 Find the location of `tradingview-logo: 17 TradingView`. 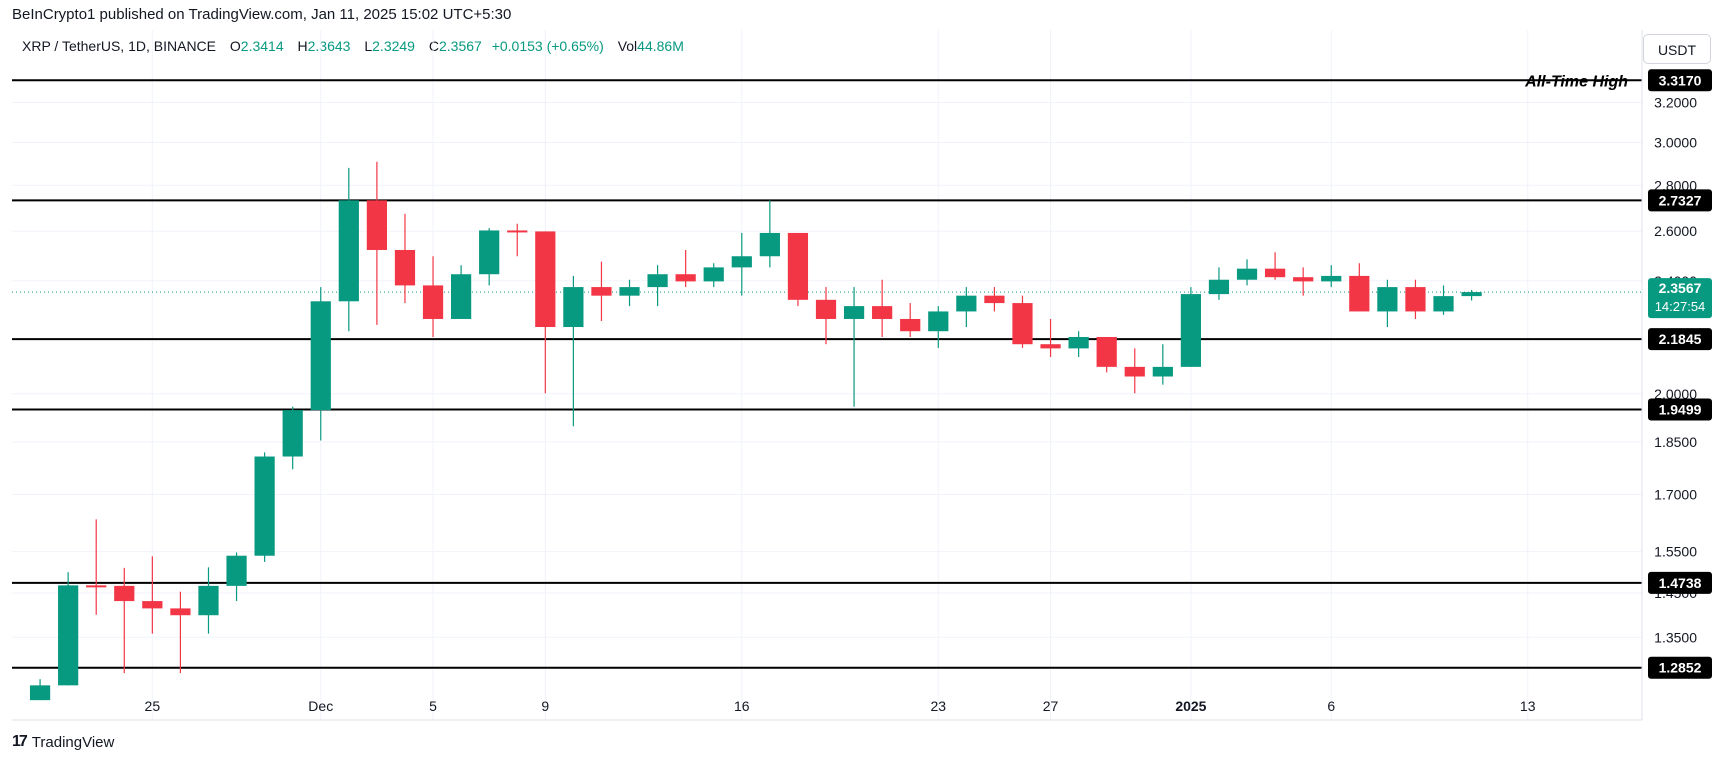

tradingview-logo: 17 TradingView is located at coordinates (63, 742).